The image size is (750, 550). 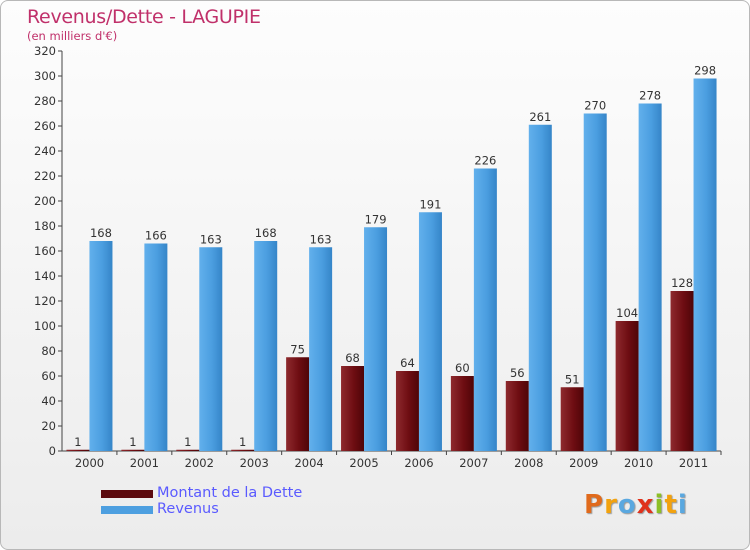 I want to click on y-tick-label: 260, so click(x=45, y=126).